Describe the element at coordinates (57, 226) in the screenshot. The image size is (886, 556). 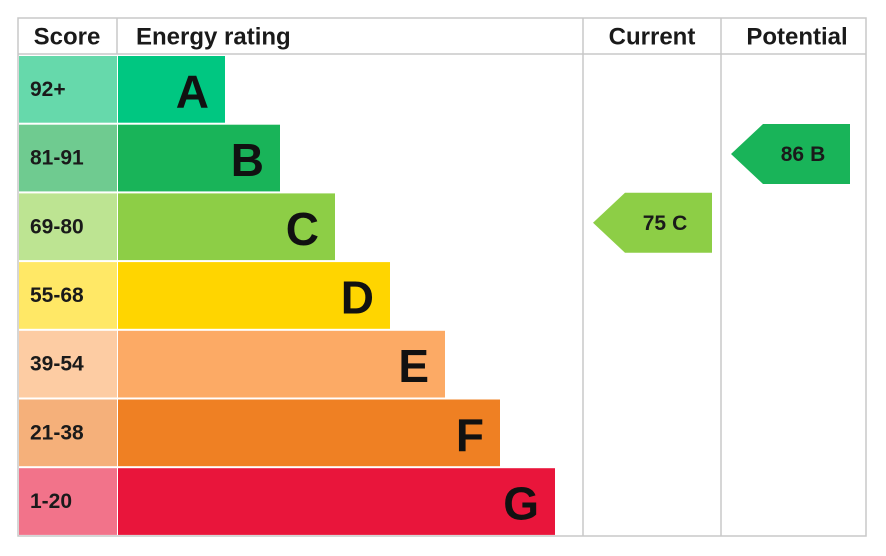
I see `score-range: 69-80` at that location.